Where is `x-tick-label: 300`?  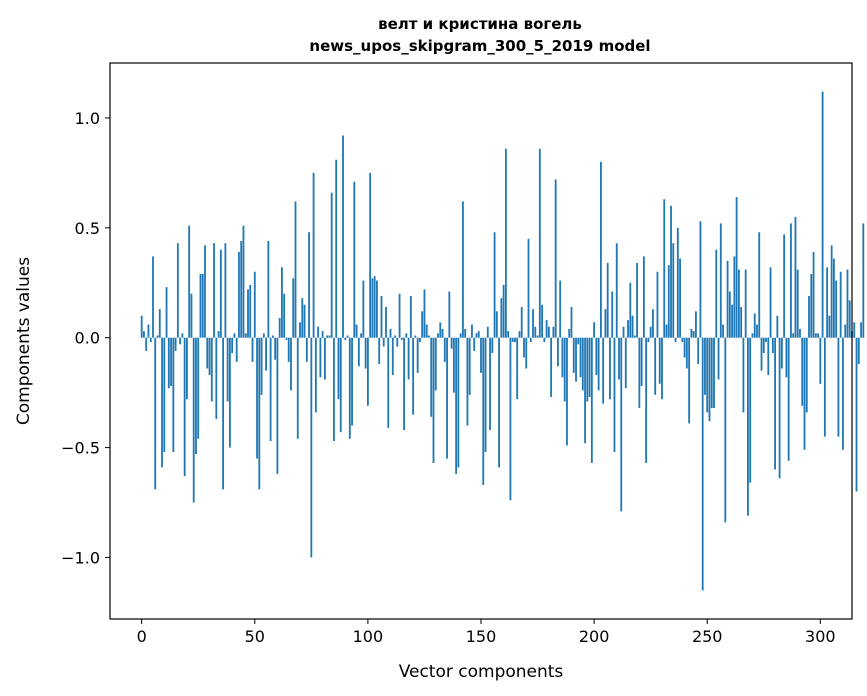 x-tick-label: 300 is located at coordinates (820, 636).